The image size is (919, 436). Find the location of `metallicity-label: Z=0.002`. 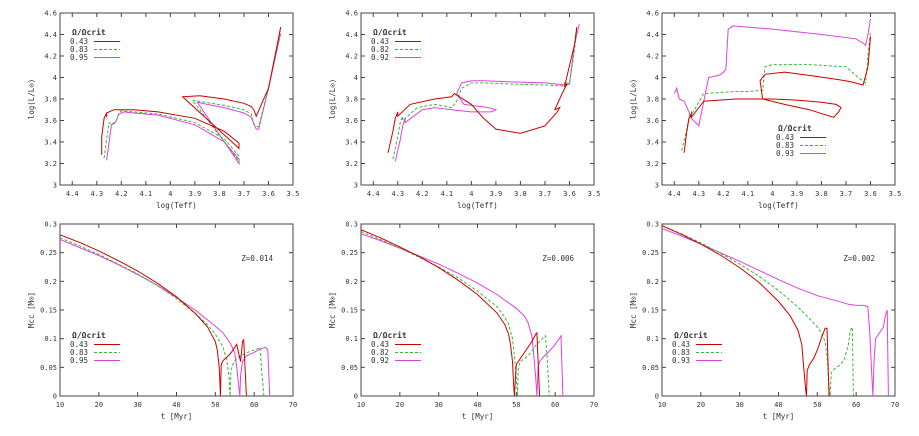

metallicity-label: Z=0.002 is located at coordinates (859, 258).